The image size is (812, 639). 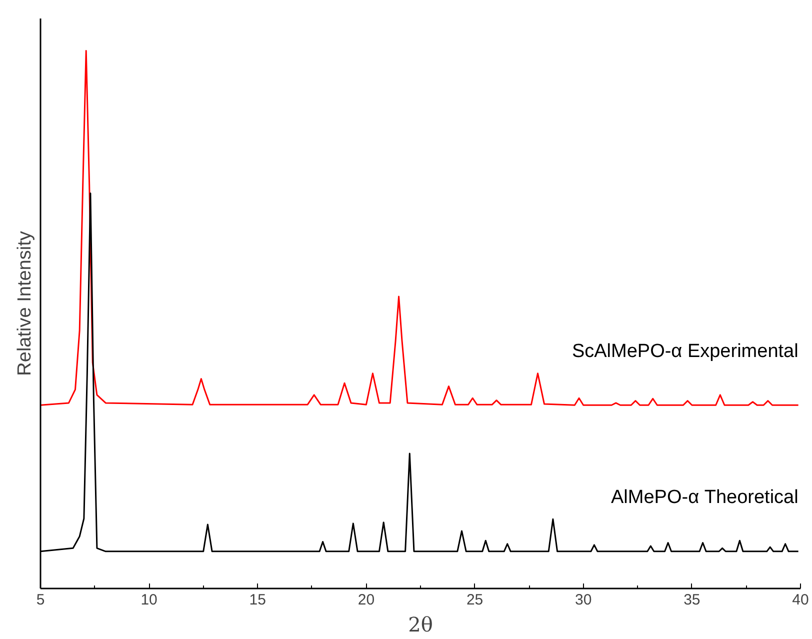 I want to click on x-tick-label: 40, so click(x=800, y=600).